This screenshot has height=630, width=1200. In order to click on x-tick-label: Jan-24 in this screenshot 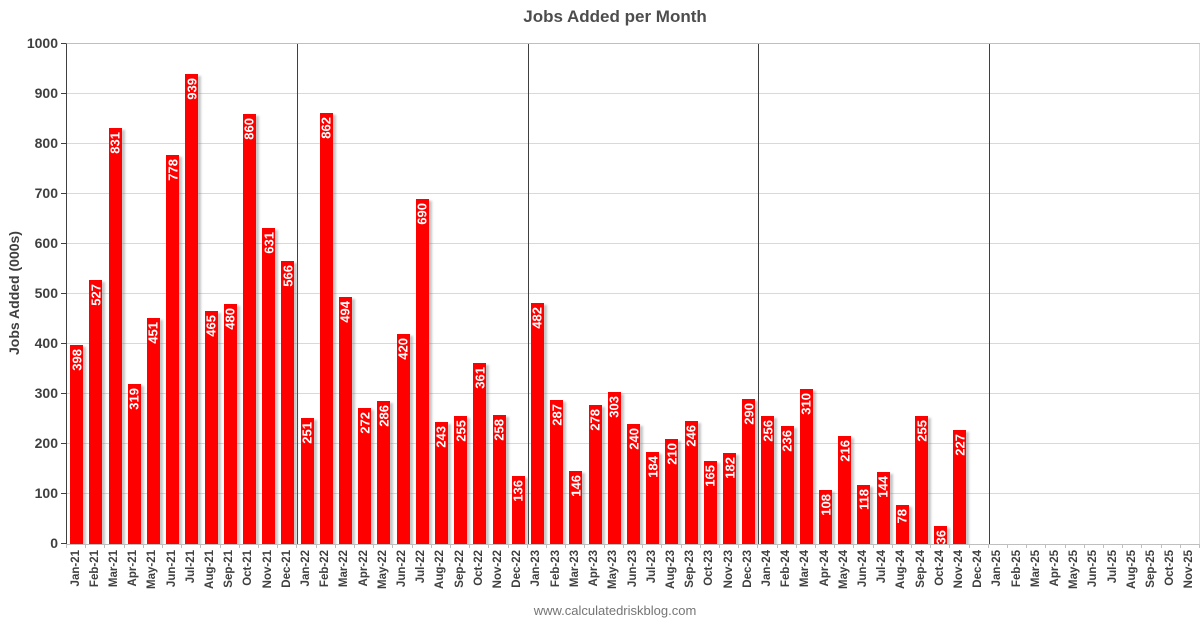, I will do `click(766, 568)`.